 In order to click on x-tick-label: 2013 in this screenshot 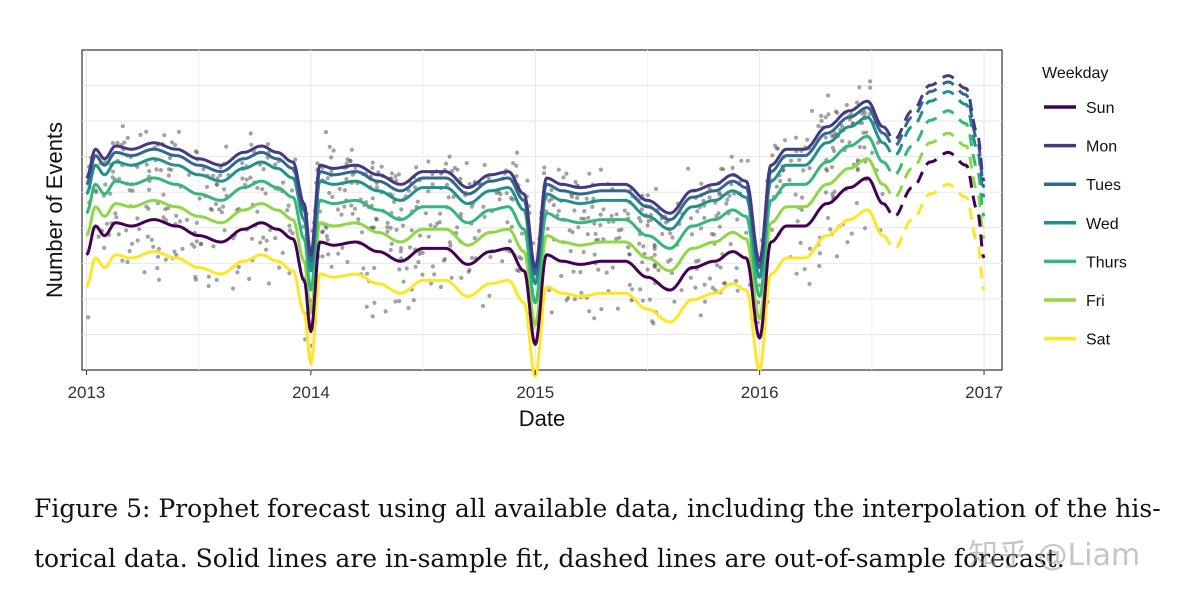, I will do `click(87, 392)`.